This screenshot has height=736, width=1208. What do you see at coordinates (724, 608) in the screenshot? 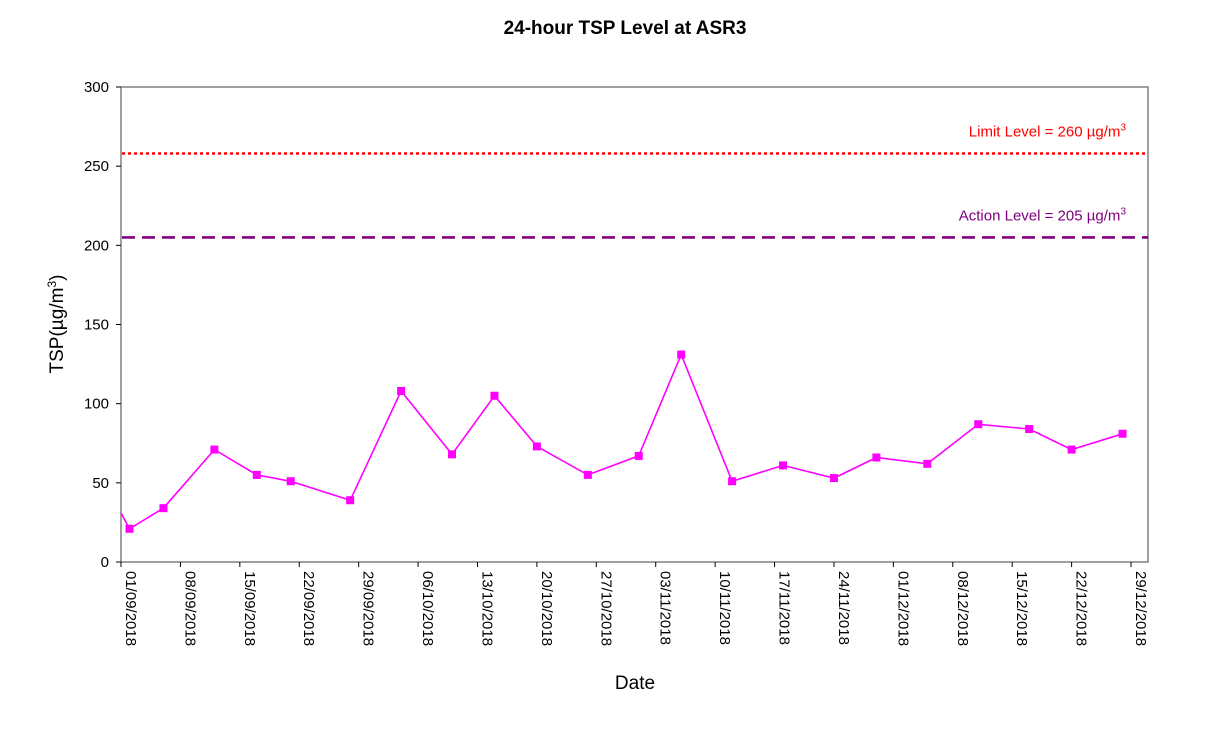
I see `x-tick-label: 10/11/2018` at bounding box center [724, 608].